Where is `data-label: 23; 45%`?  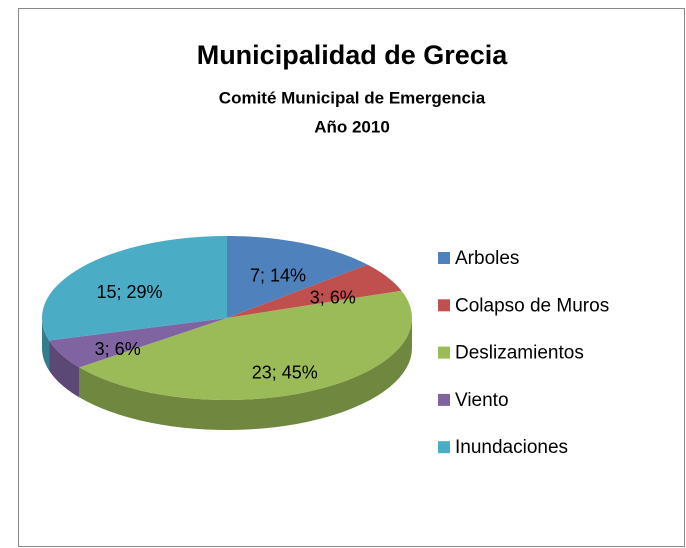 data-label: 23; 45% is located at coordinates (285, 372).